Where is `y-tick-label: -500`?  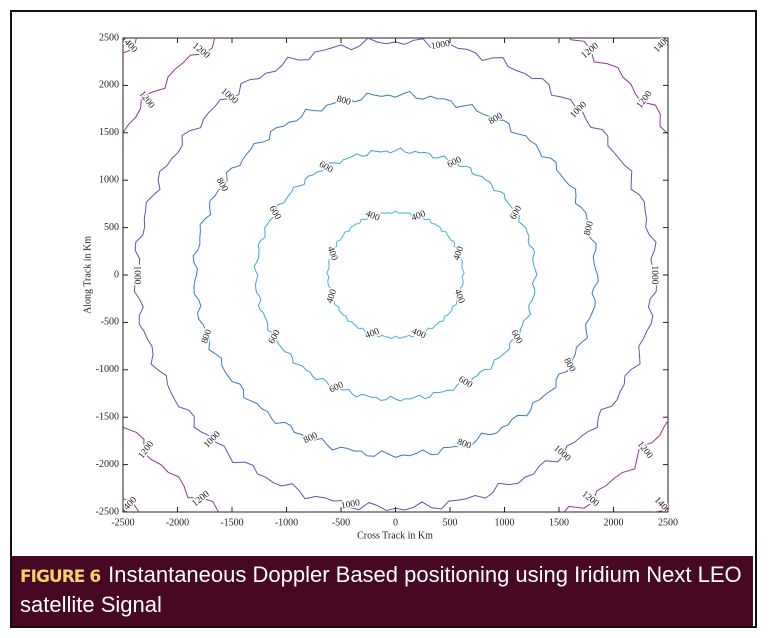 y-tick-label: -500 is located at coordinates (110, 322).